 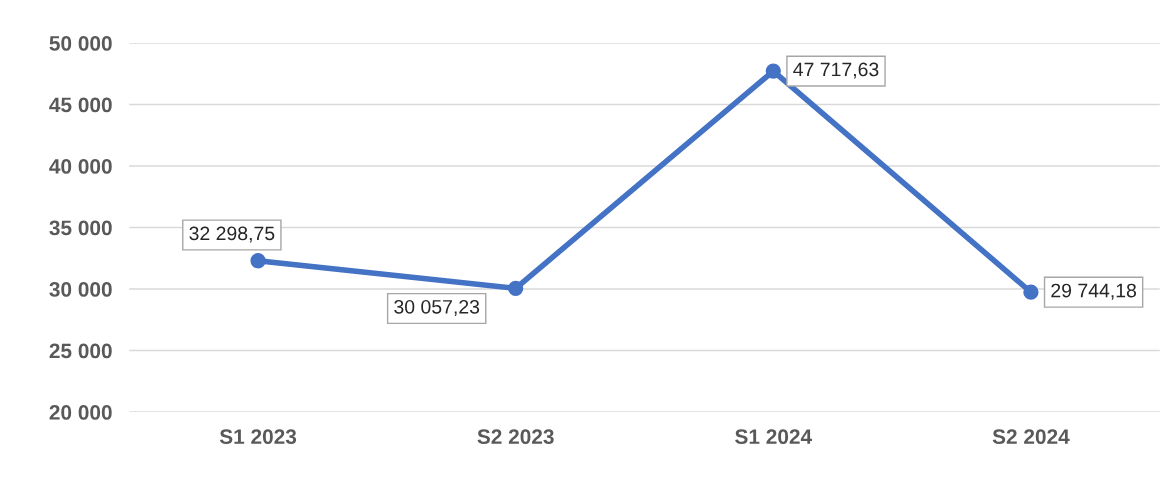 What do you see at coordinates (1031, 437) in the screenshot?
I see `x-tick-label: S2 2024` at bounding box center [1031, 437].